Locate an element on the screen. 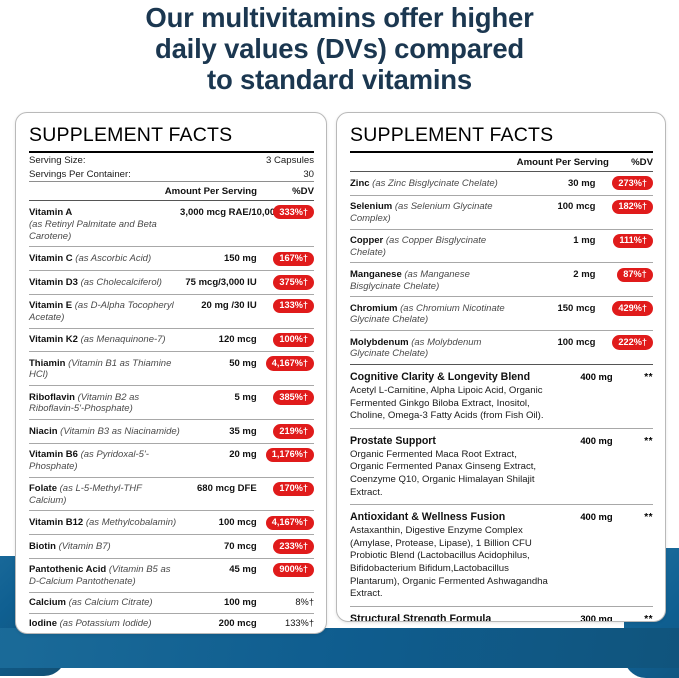  column-header-dv-left: %DV is located at coordinates (285, 191).